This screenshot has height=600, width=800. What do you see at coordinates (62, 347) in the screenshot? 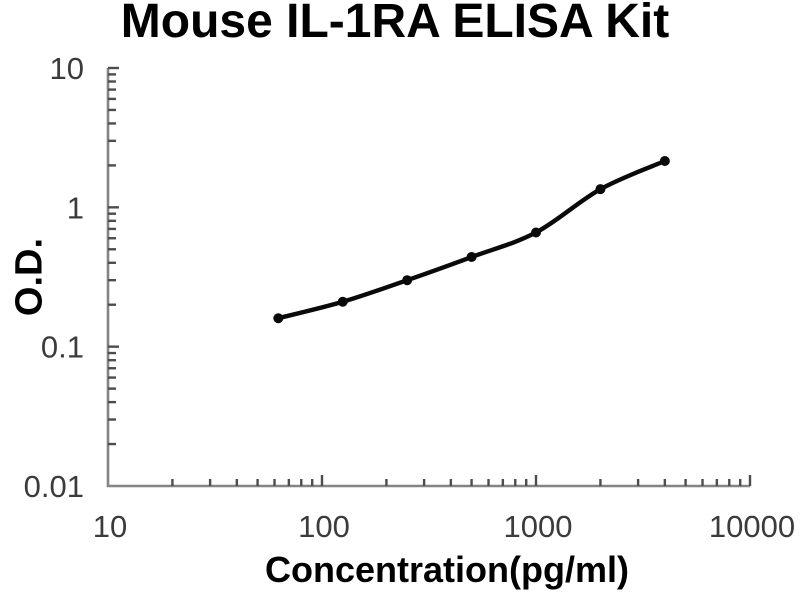
I see `y-tick-label: 0.1` at bounding box center [62, 347].